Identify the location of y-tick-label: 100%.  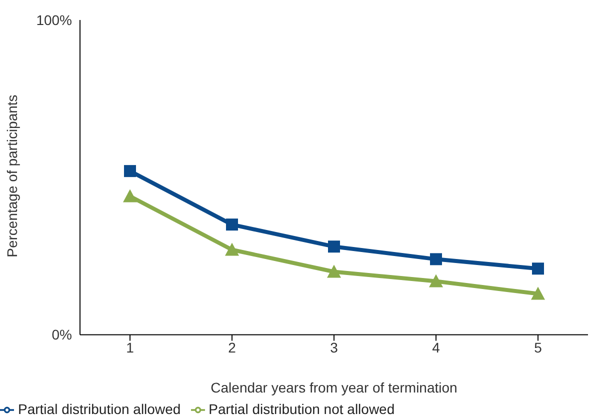
(54, 20).